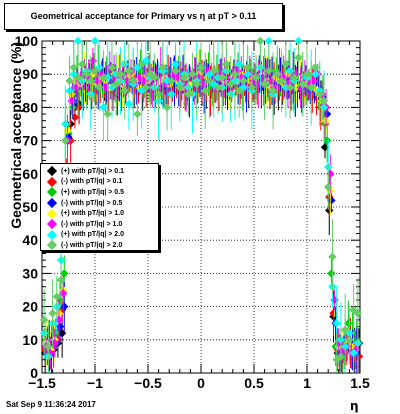 This screenshot has height=414, width=400. What do you see at coordinates (30, 74) in the screenshot?
I see `y-tick-label: 90` at bounding box center [30, 74].